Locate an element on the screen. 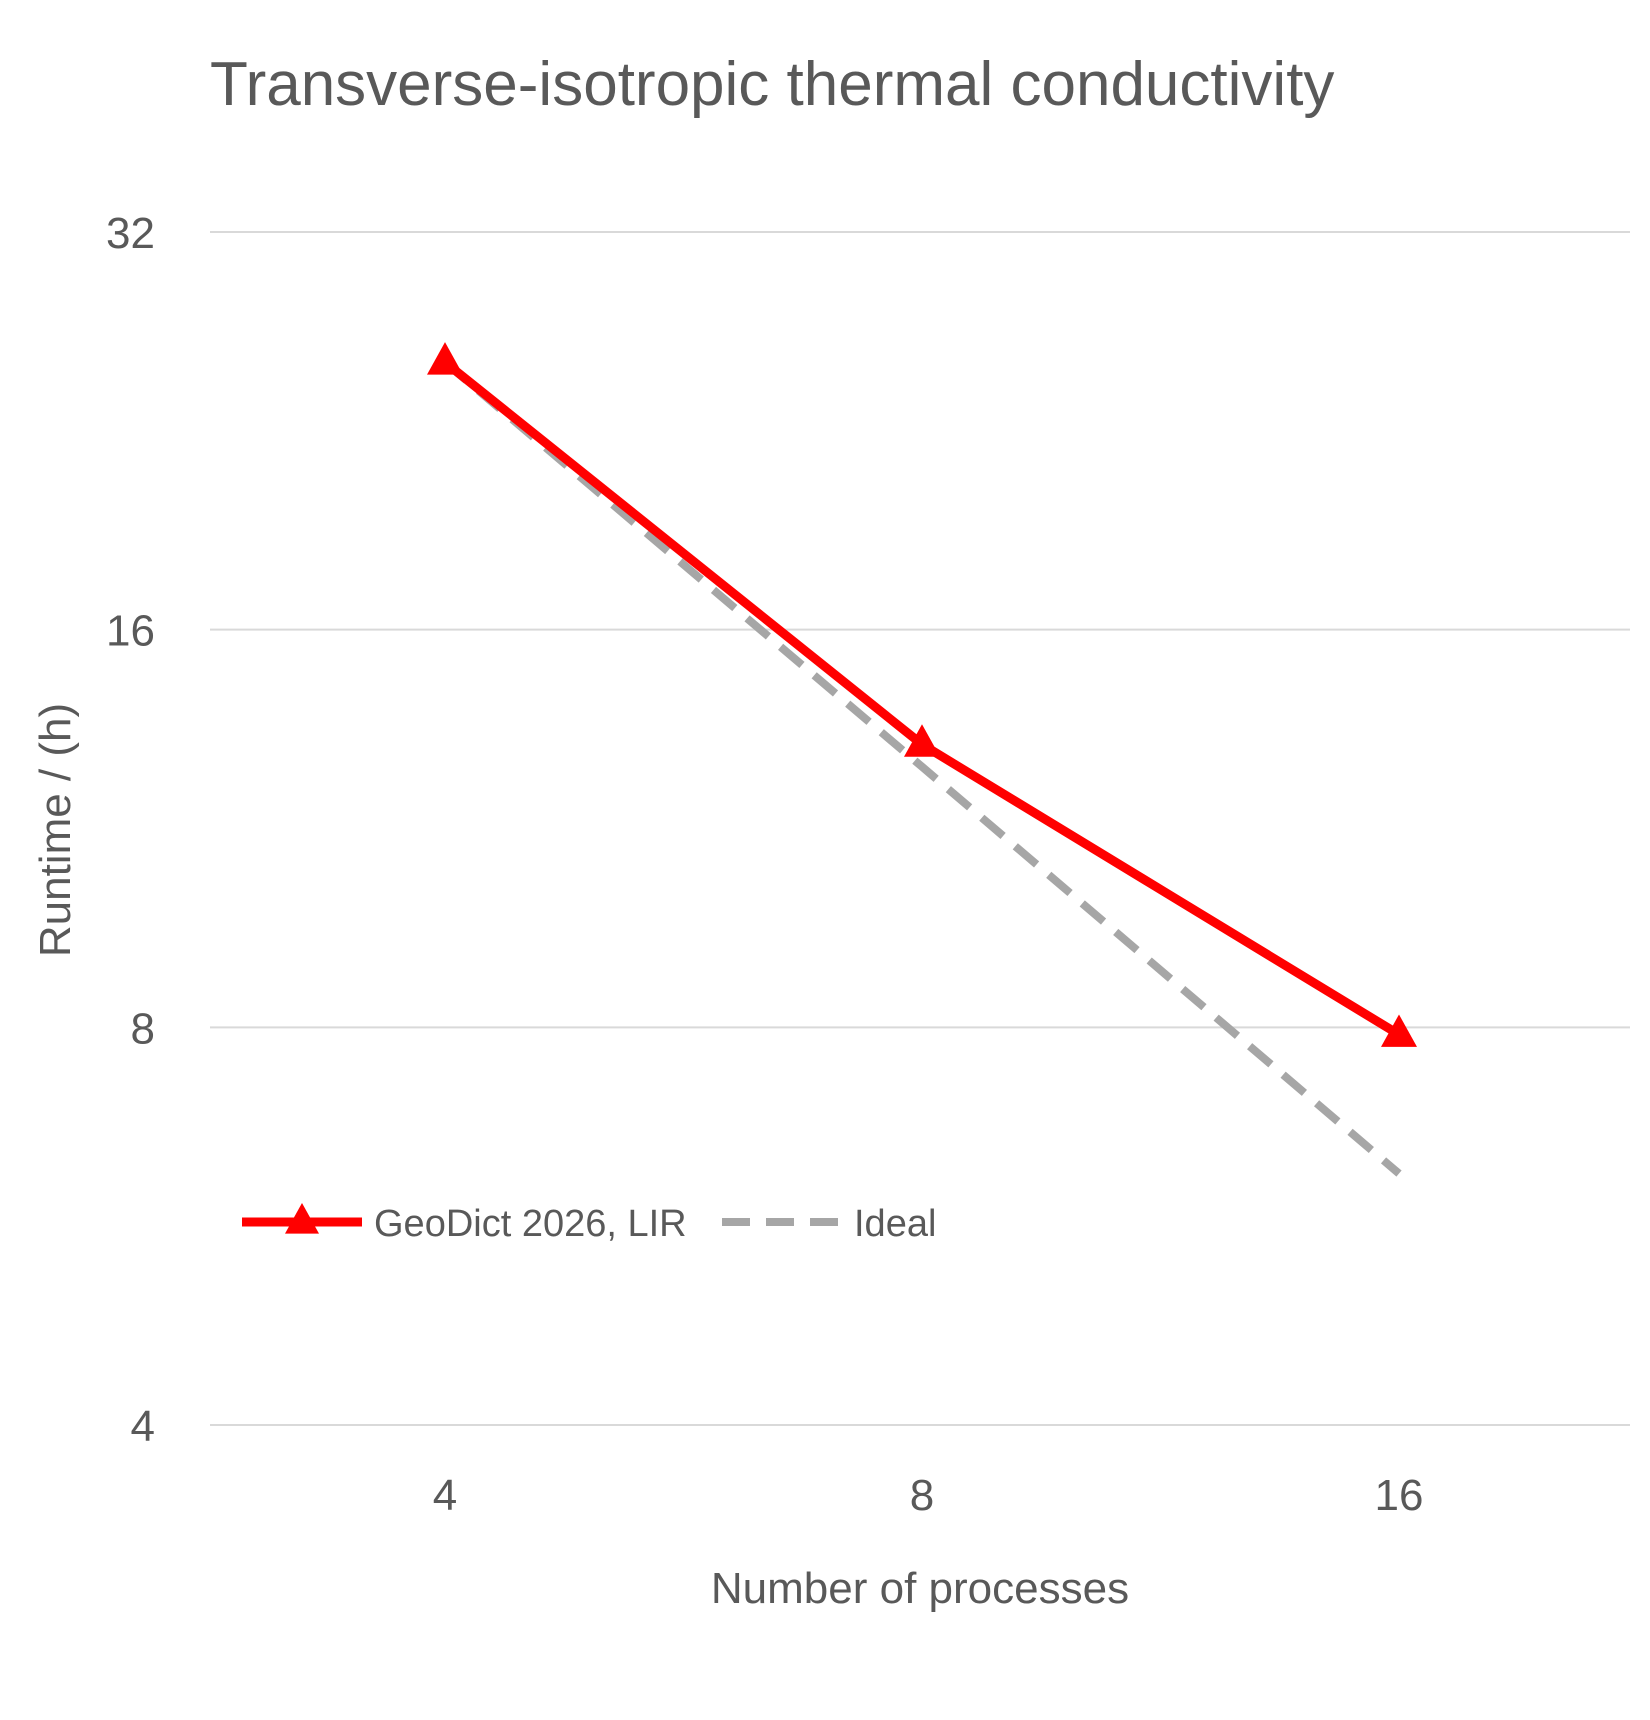  x-axis-label: Number of processes is located at coordinates (920, 1588).